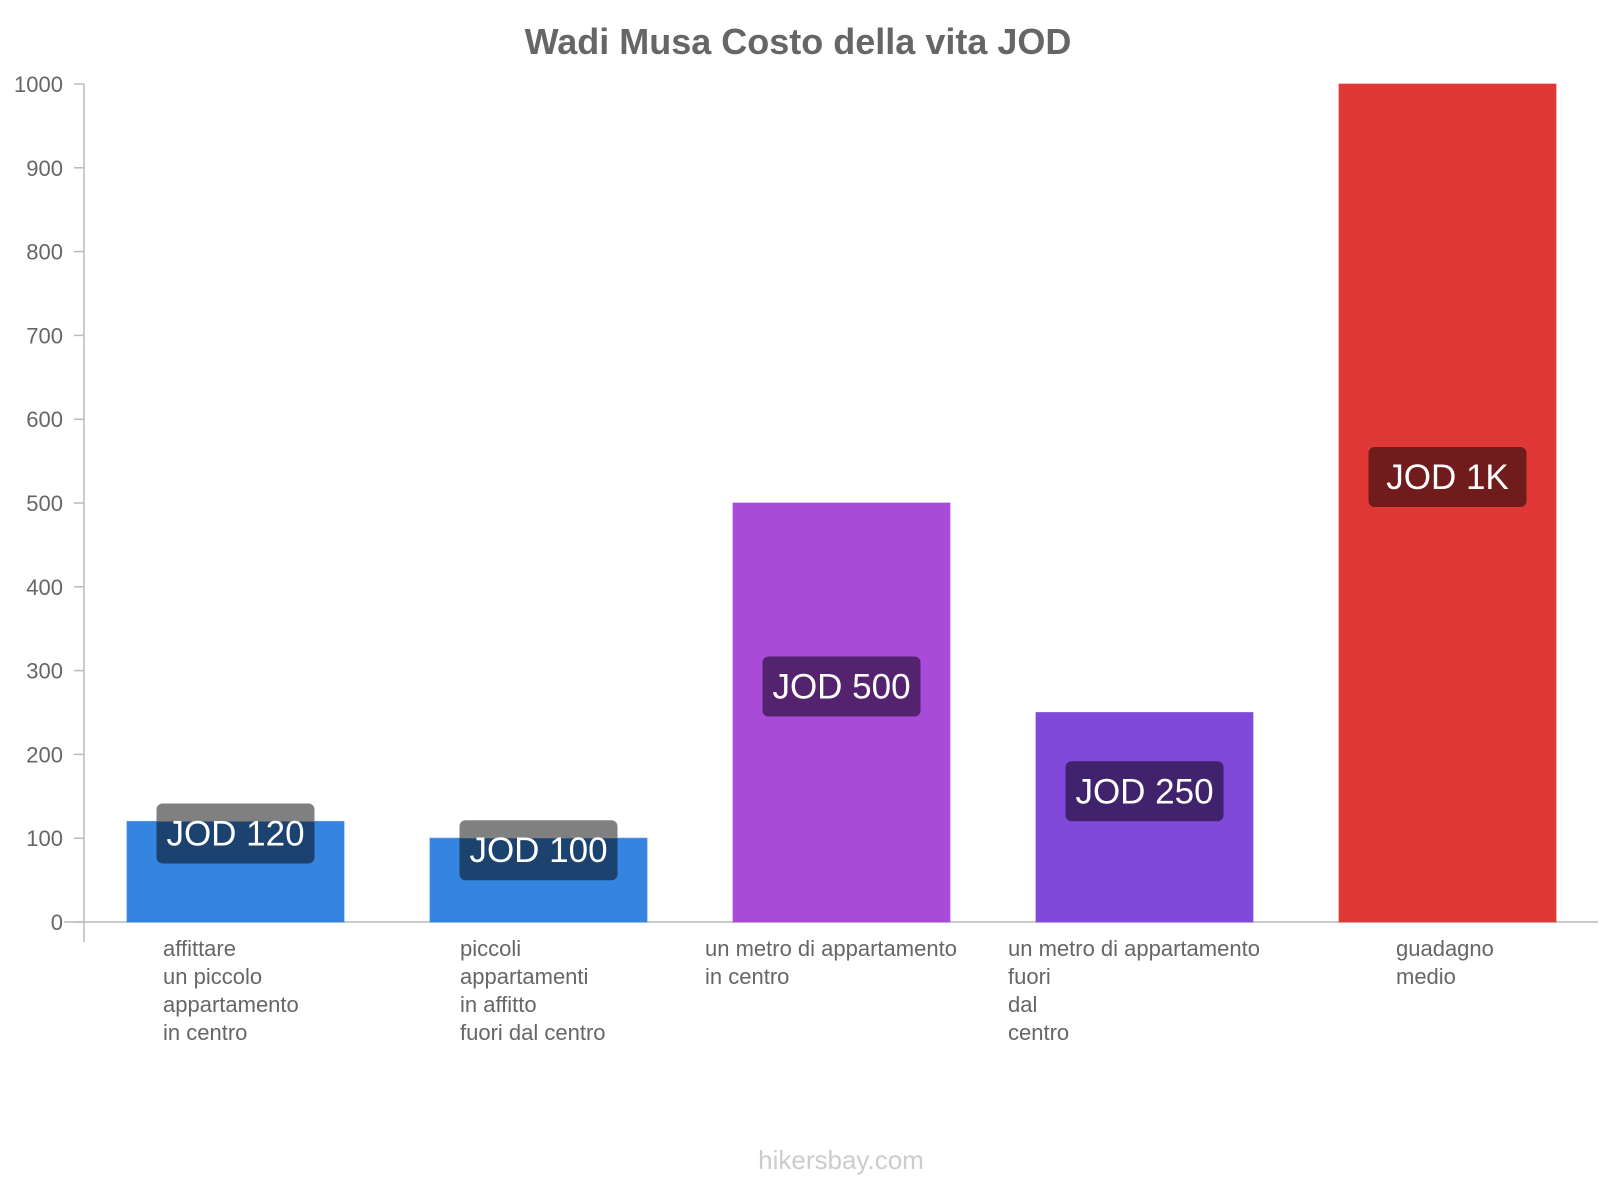 The image size is (1600, 1200). I want to click on y-tick-label: 900, so click(44, 168).